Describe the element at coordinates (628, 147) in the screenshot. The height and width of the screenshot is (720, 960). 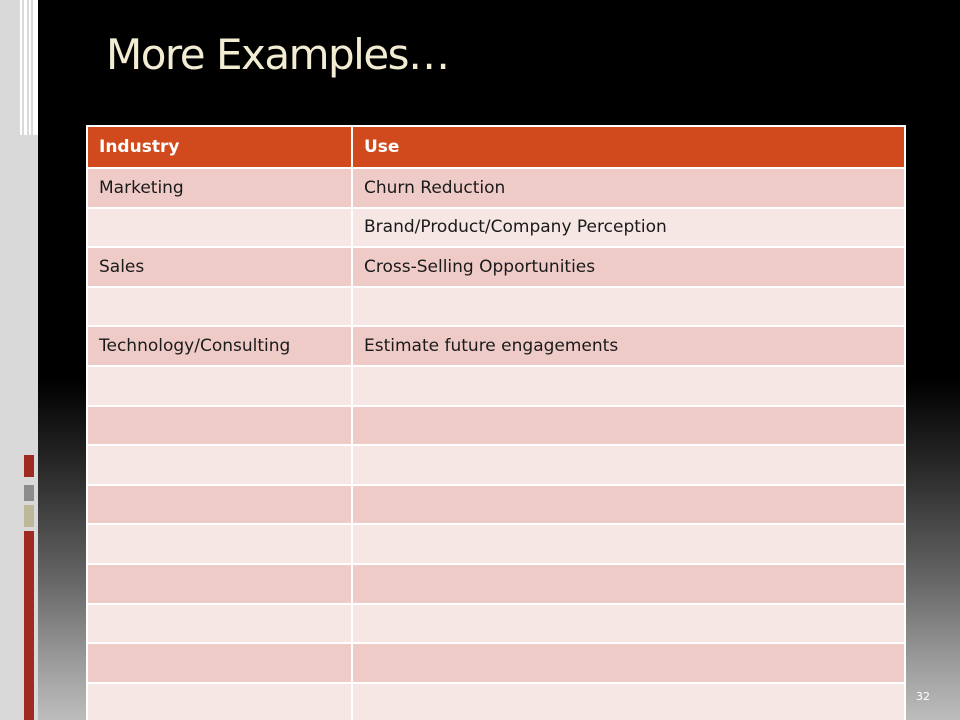
I see `header-use: Use` at that location.